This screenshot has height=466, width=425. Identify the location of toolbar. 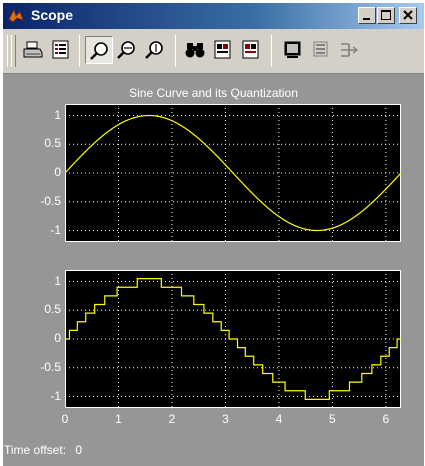
(213, 51).